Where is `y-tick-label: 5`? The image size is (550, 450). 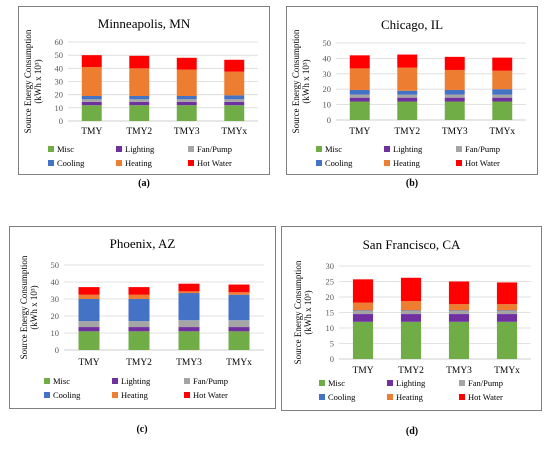 y-tick-label: 5 is located at coordinates (332, 344).